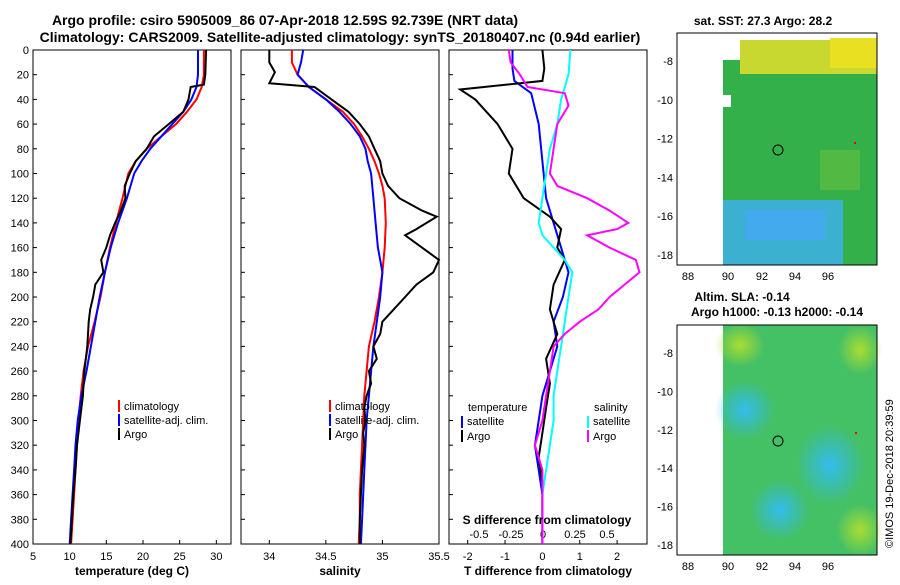 The height and width of the screenshot is (585, 900). I want to click on legend-salinity-header: salinity, so click(611, 408).